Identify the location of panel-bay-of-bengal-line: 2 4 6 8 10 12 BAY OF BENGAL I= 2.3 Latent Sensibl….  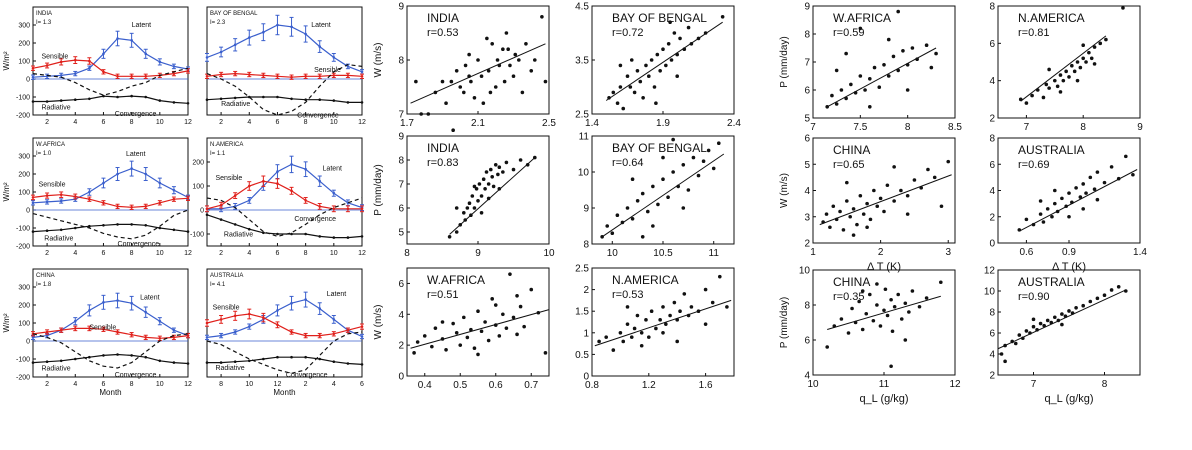
(285, 66).